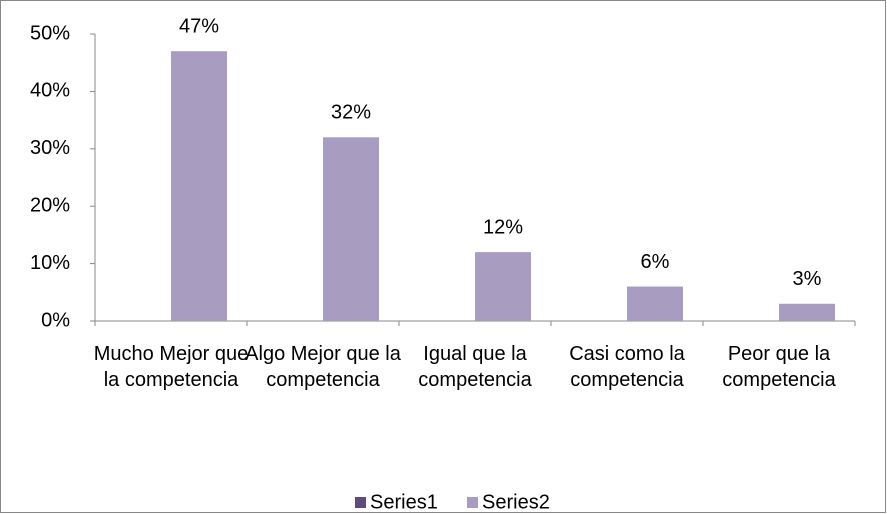 The height and width of the screenshot is (514, 887). I want to click on y-tick-label: 20%, so click(50, 205).